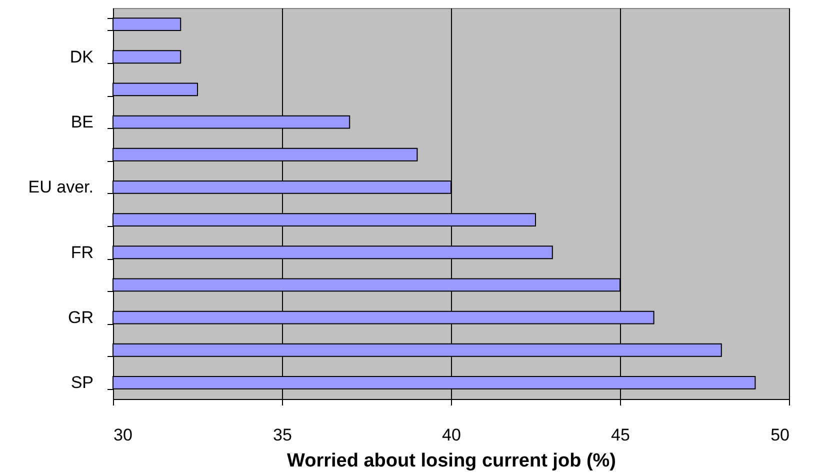  What do you see at coordinates (123, 435) in the screenshot?
I see `x-tick-label: 30` at bounding box center [123, 435].